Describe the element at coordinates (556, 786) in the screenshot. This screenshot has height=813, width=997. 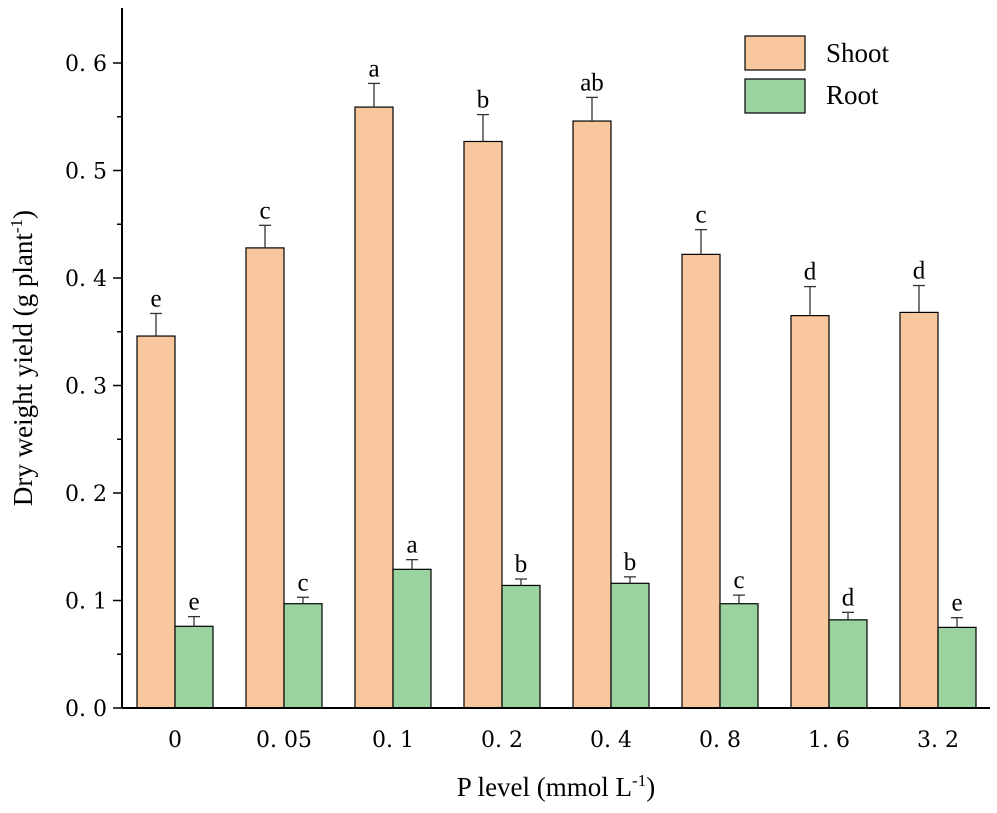
I see `x-axis-label: P level (mmol L-1)` at that location.